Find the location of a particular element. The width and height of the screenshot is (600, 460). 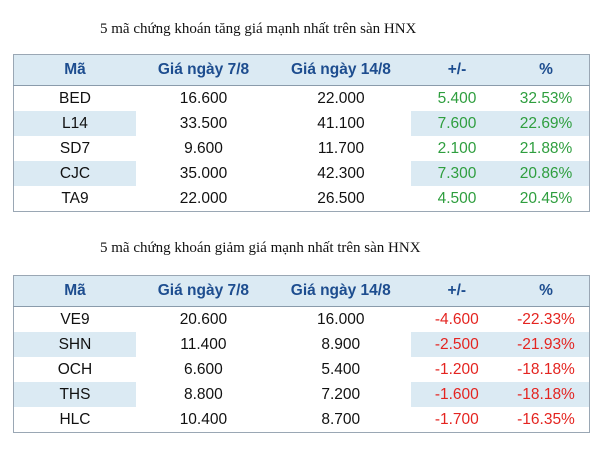

table-row: THS 8.800 7.200 -1.600 -18.18% is located at coordinates (301, 394).